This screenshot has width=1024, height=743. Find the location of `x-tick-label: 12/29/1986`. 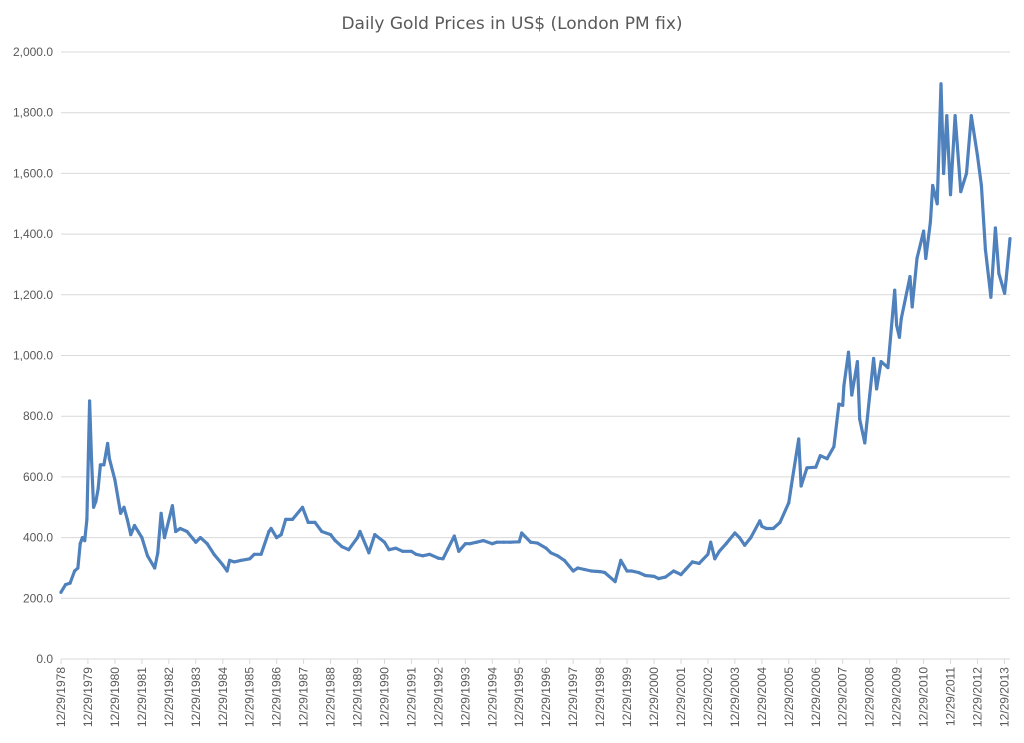

x-tick-label: 12/29/1986 is located at coordinates (277, 697).